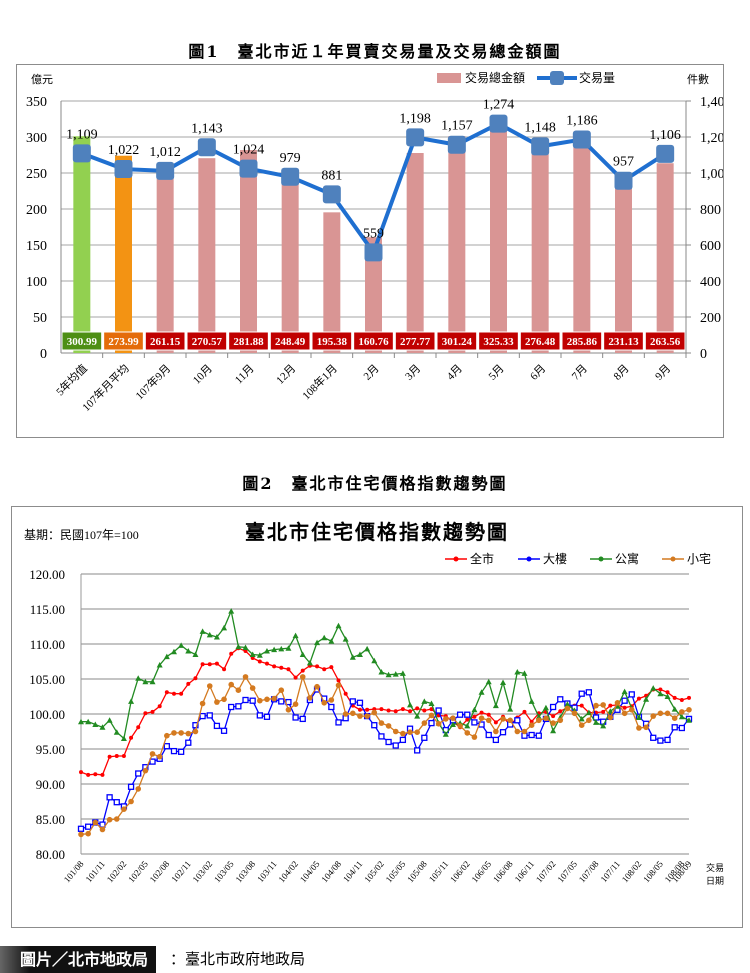  I want to click on left-tick-label: 250, so click(36, 174).